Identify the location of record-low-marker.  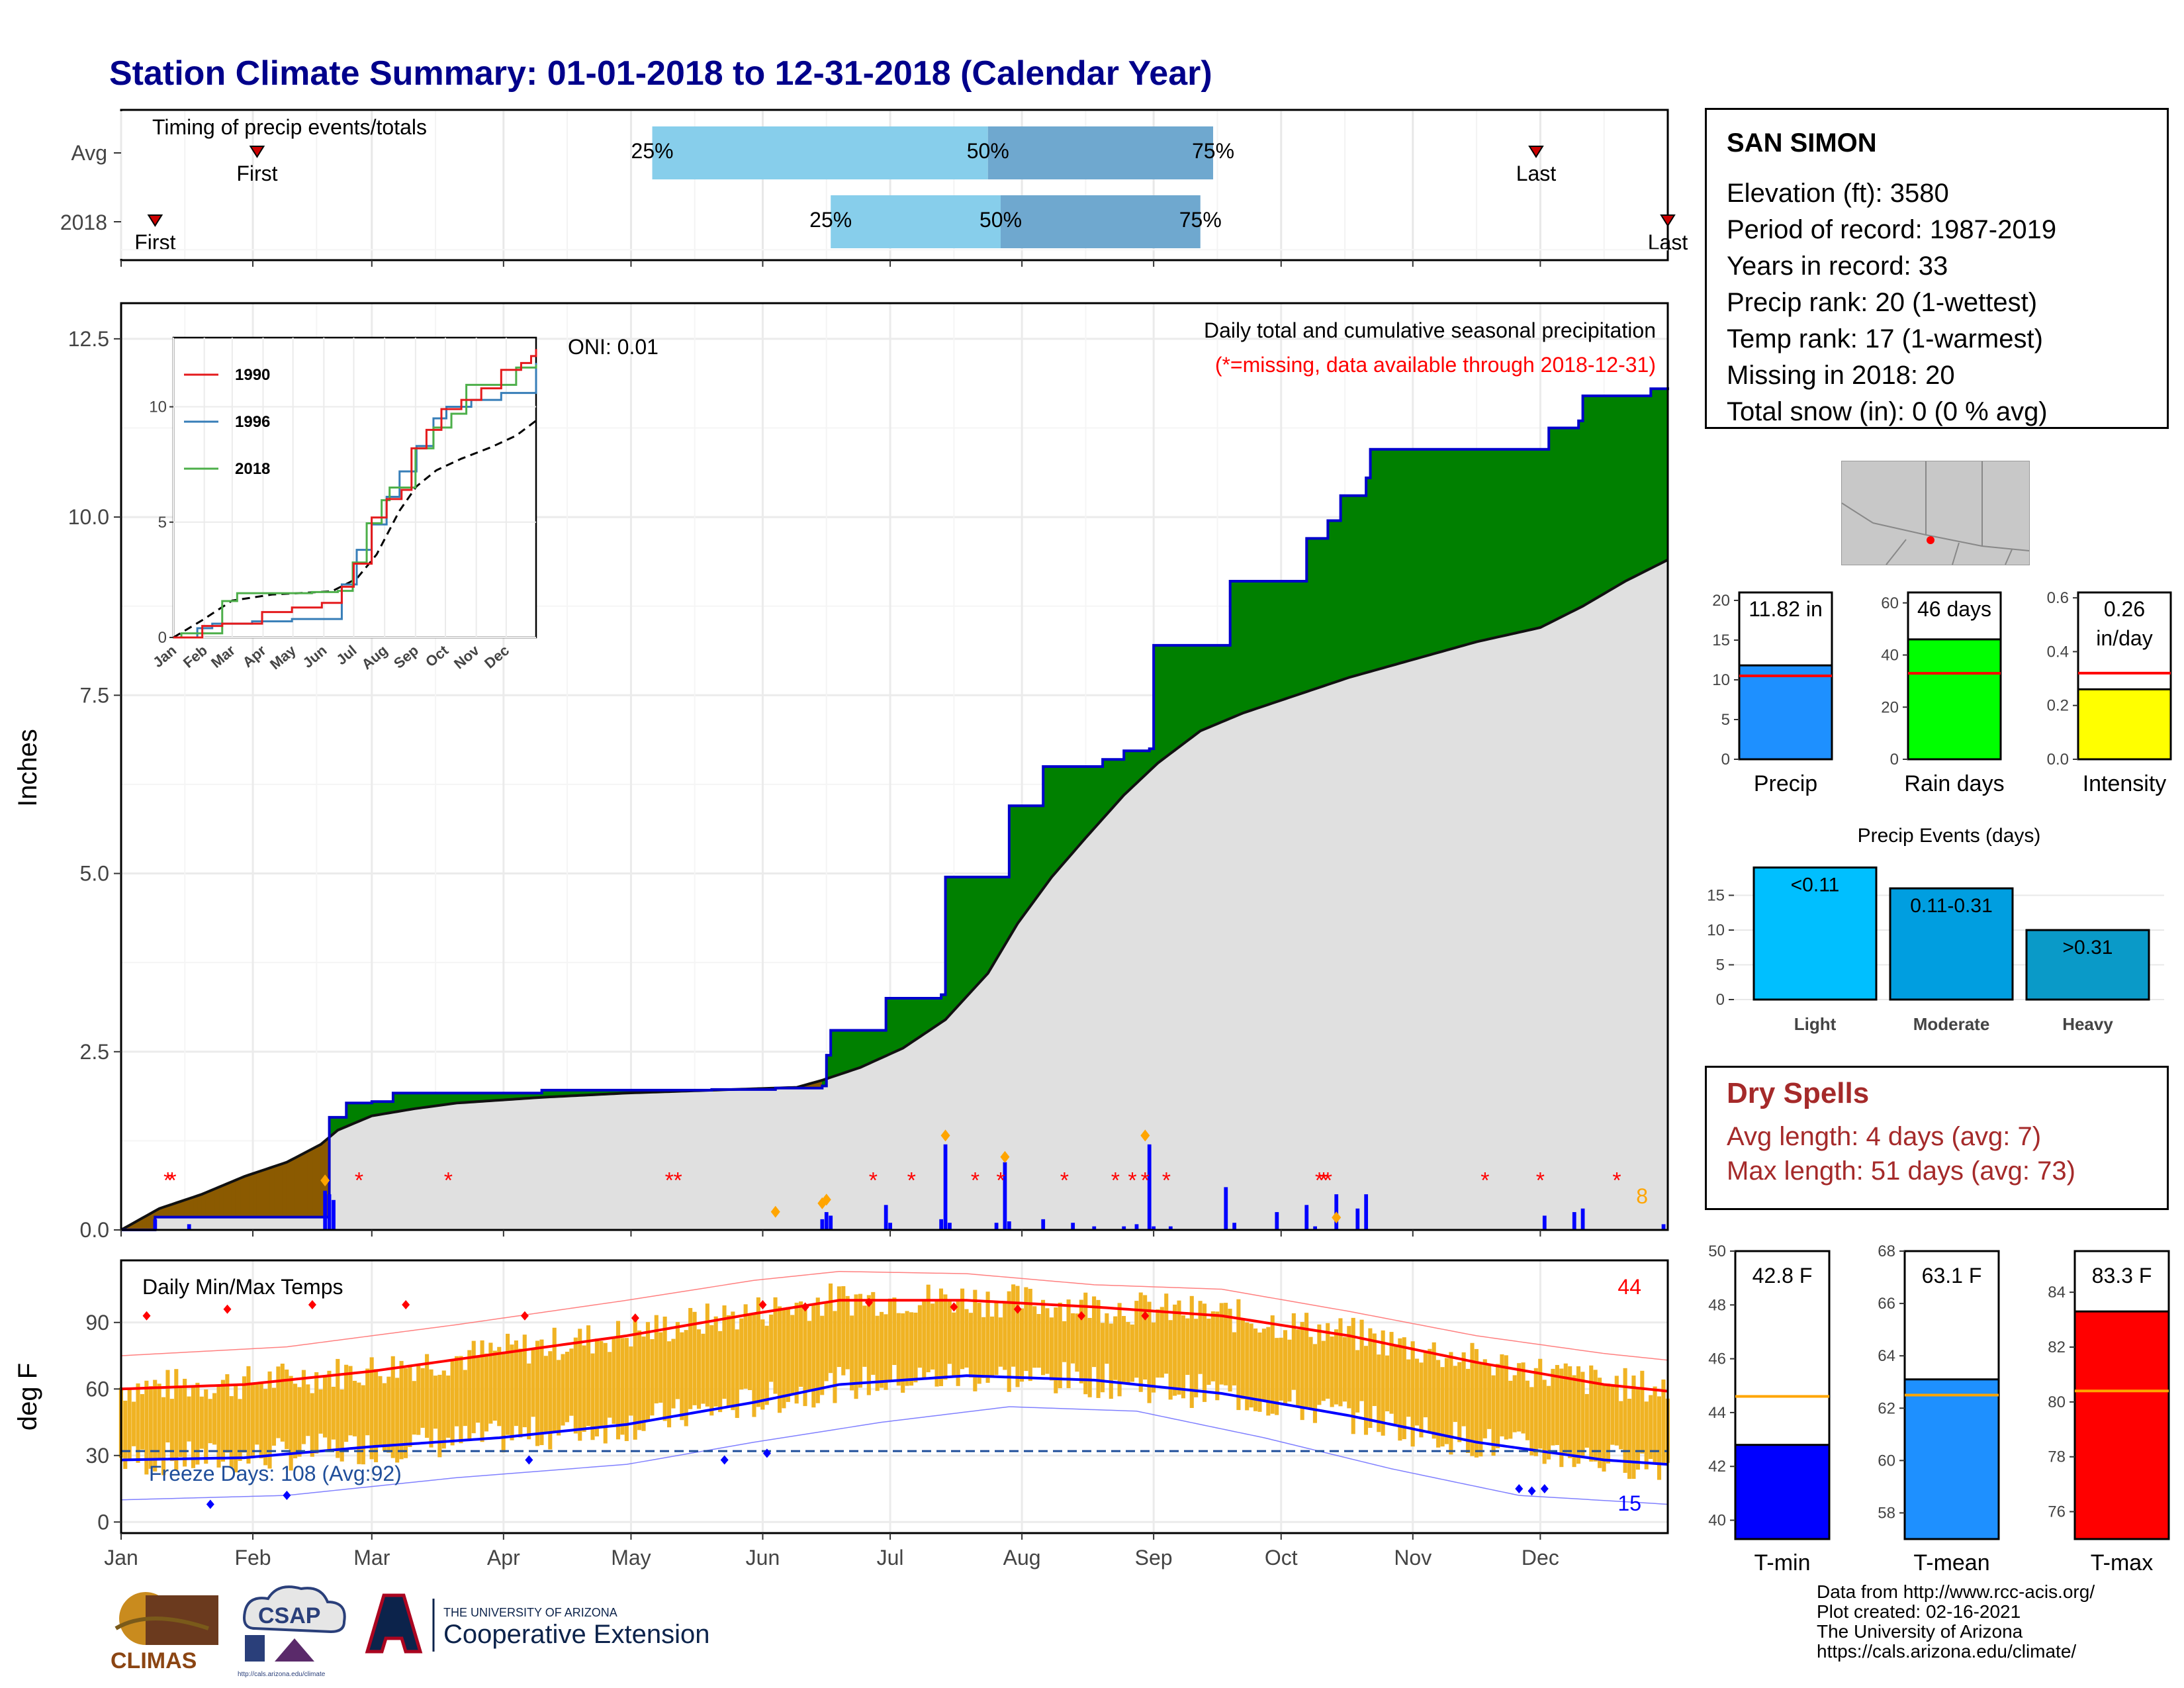
(1544, 1489).